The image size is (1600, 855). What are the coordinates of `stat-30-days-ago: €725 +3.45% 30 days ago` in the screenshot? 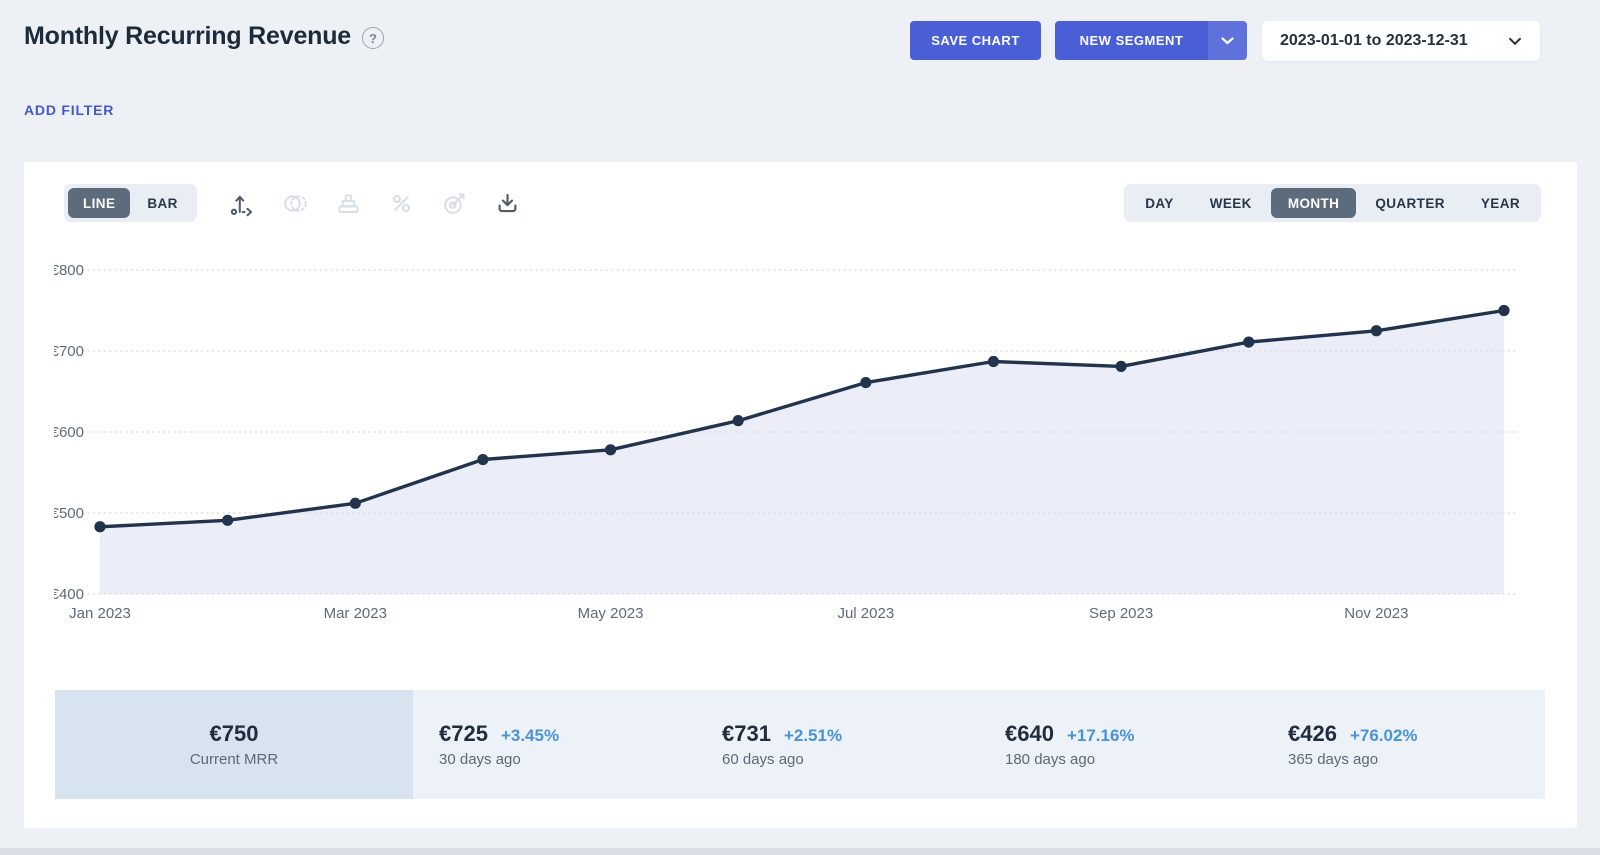 It's located at (554, 744).